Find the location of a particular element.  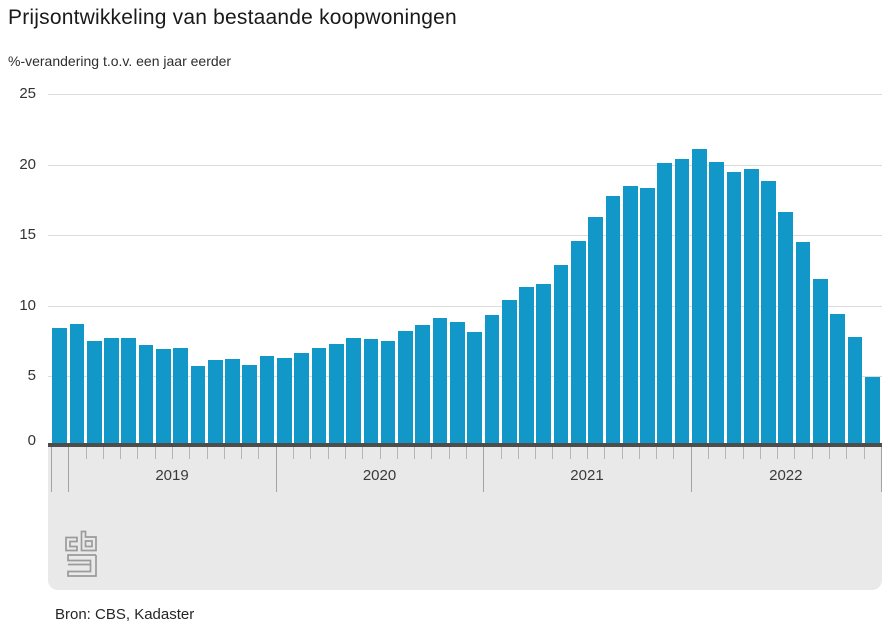

cbs-logo is located at coordinates (81, 555).